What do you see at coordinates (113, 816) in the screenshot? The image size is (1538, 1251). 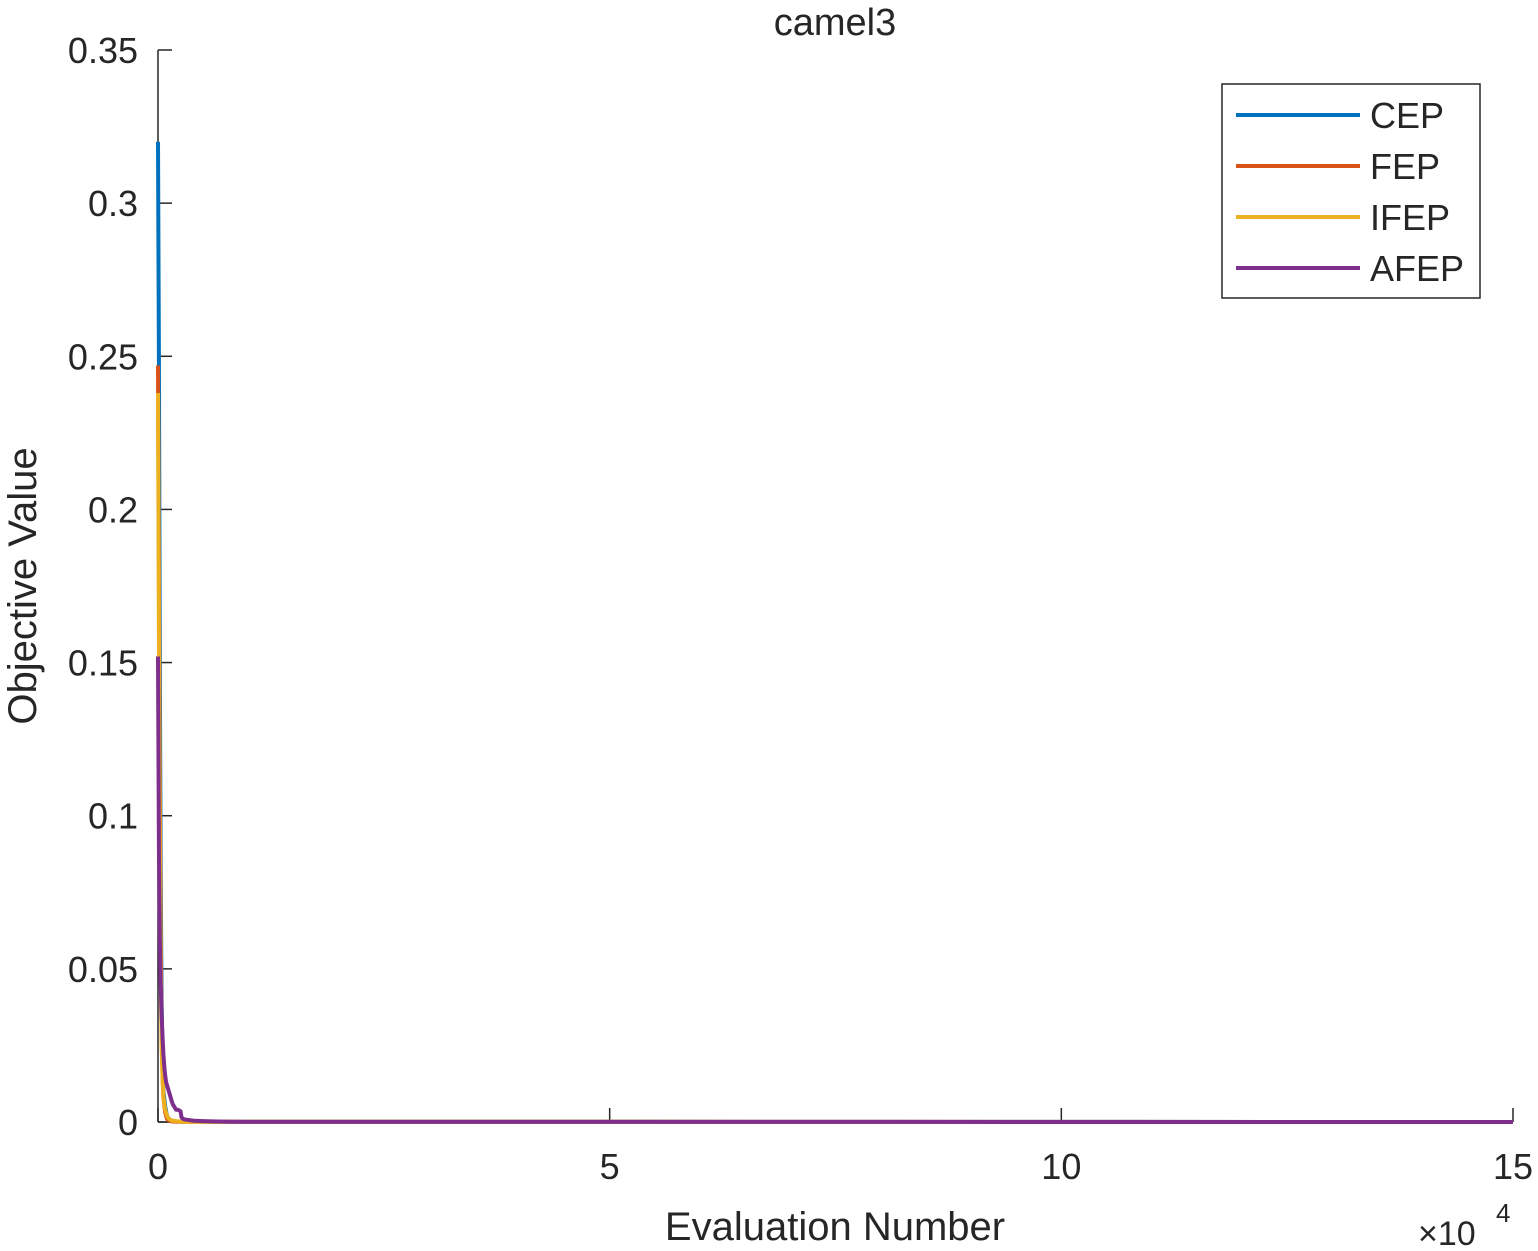 I see `y-tick-label: 0.1` at bounding box center [113, 816].